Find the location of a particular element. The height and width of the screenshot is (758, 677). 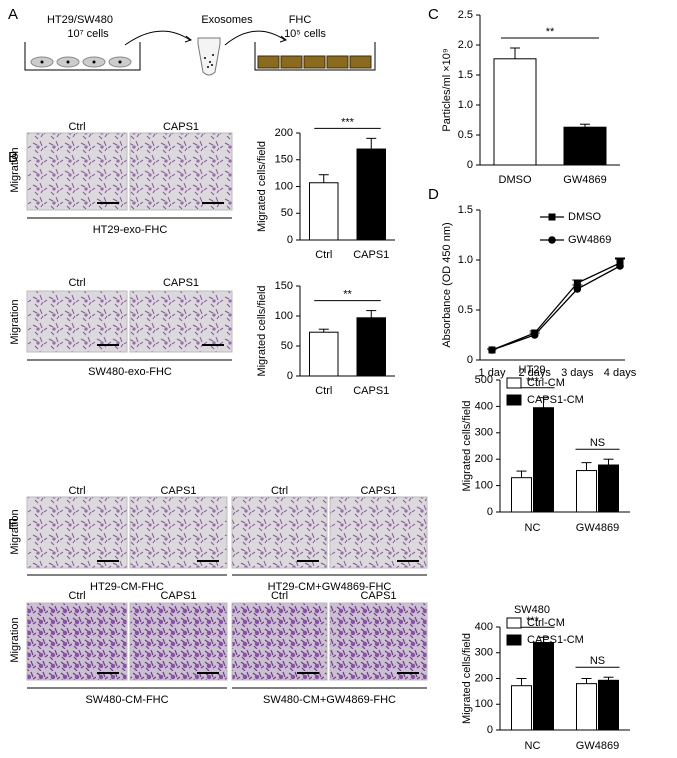

caption: SW480-CM+GW4869-FHC is located at coordinates (329, 700).